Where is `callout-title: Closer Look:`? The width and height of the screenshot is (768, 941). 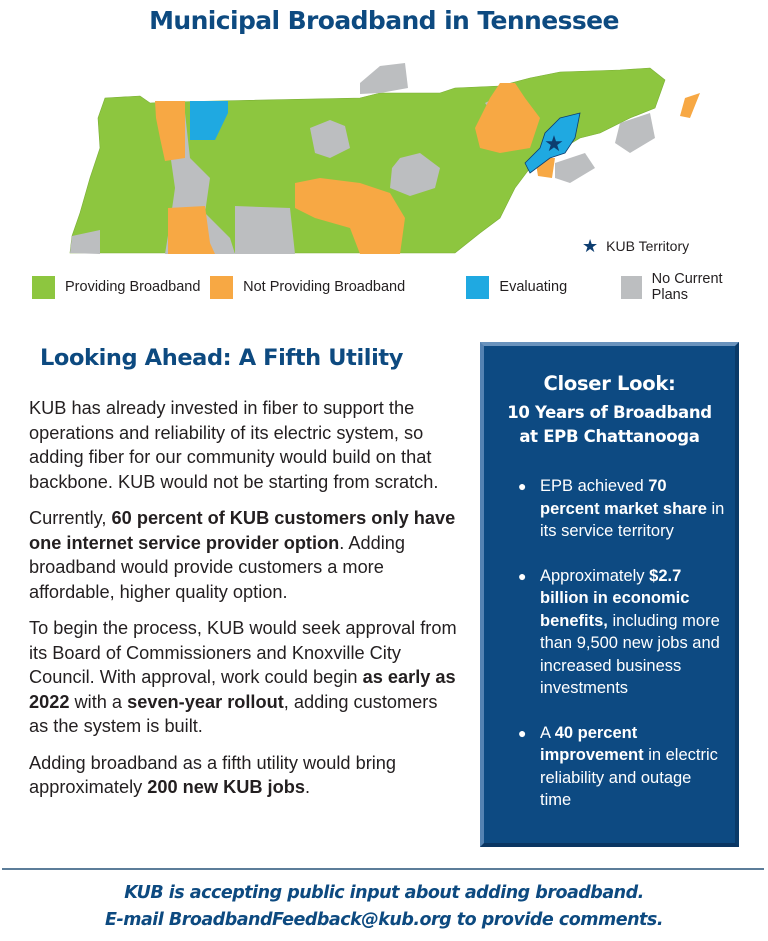 callout-title: Closer Look: is located at coordinates (609, 383).